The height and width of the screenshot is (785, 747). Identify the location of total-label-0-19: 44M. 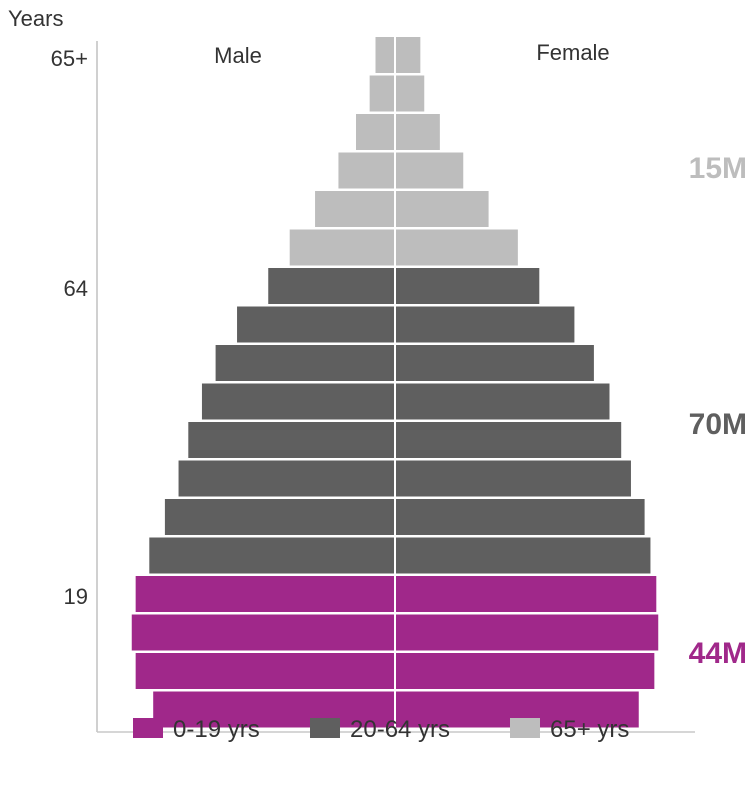
(718, 653).